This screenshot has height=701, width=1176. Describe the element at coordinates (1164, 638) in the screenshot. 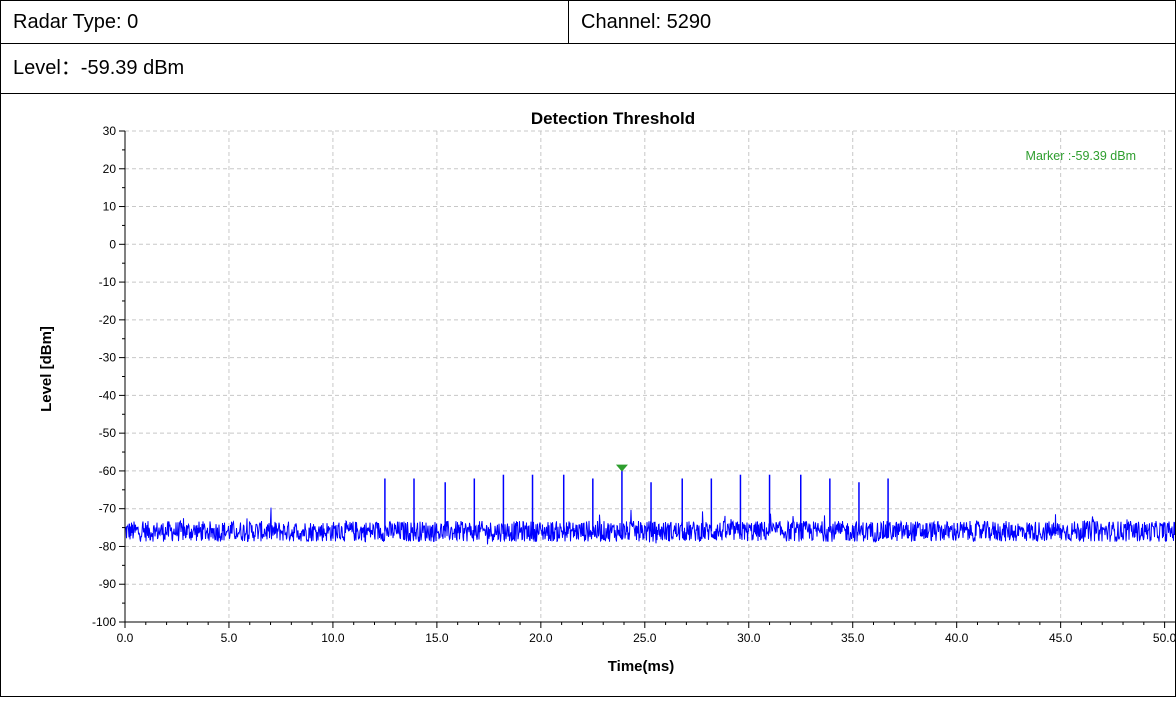

I see `x-tick-label: 50.0` at that location.